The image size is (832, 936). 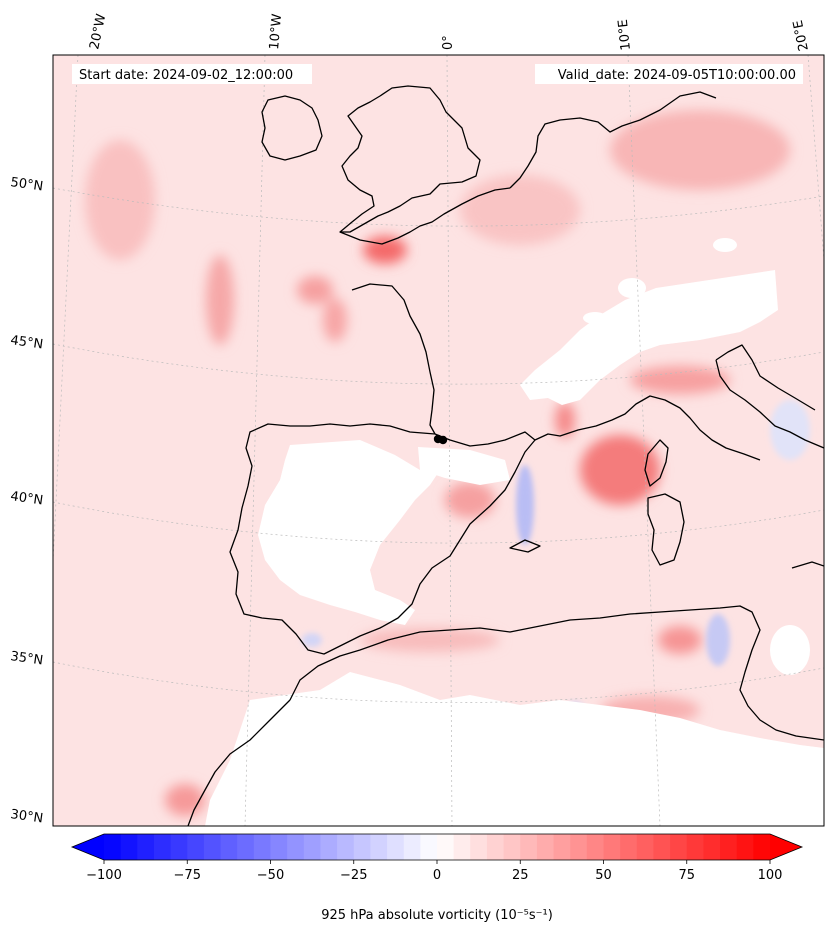 I want to click on colorbar-tick-label: 0, so click(x=437, y=875).